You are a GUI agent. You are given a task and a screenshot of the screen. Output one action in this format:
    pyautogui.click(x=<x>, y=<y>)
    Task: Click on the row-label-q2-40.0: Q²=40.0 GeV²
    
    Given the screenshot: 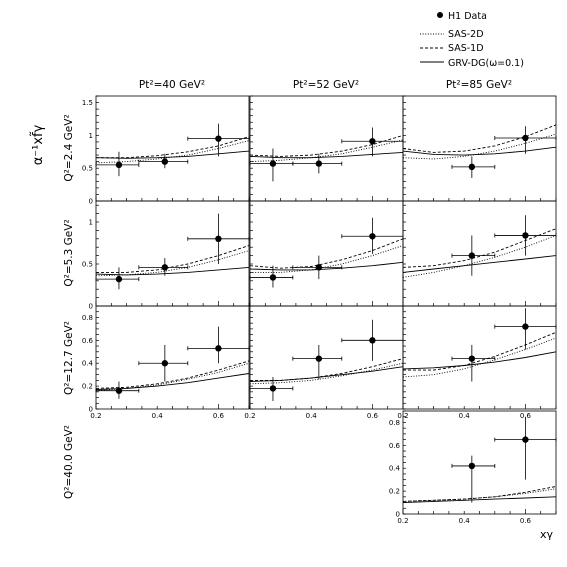 What is the action you would take?
    pyautogui.click(x=69, y=462)
    